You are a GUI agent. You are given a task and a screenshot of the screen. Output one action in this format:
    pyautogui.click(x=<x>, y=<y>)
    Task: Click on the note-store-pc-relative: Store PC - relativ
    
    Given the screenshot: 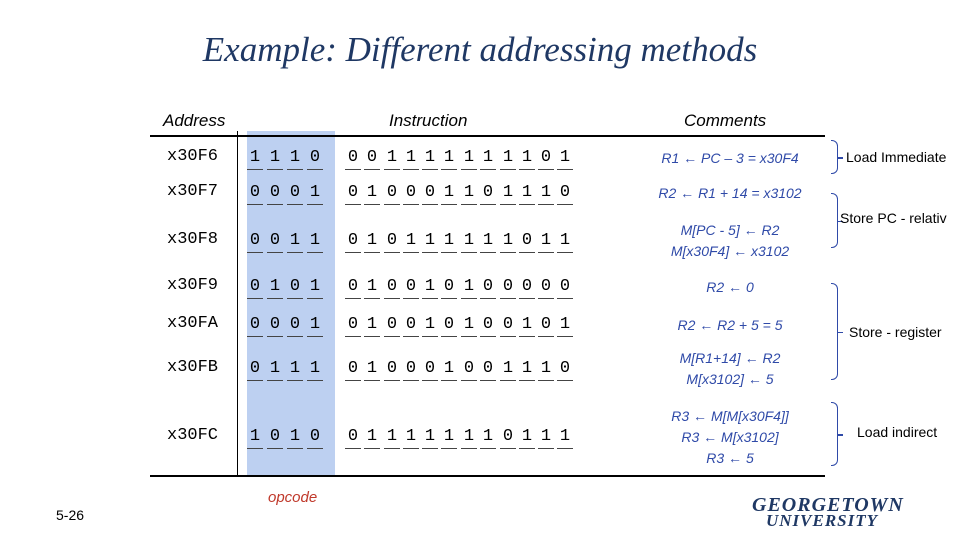 What is the action you would take?
    pyautogui.click(x=893, y=218)
    